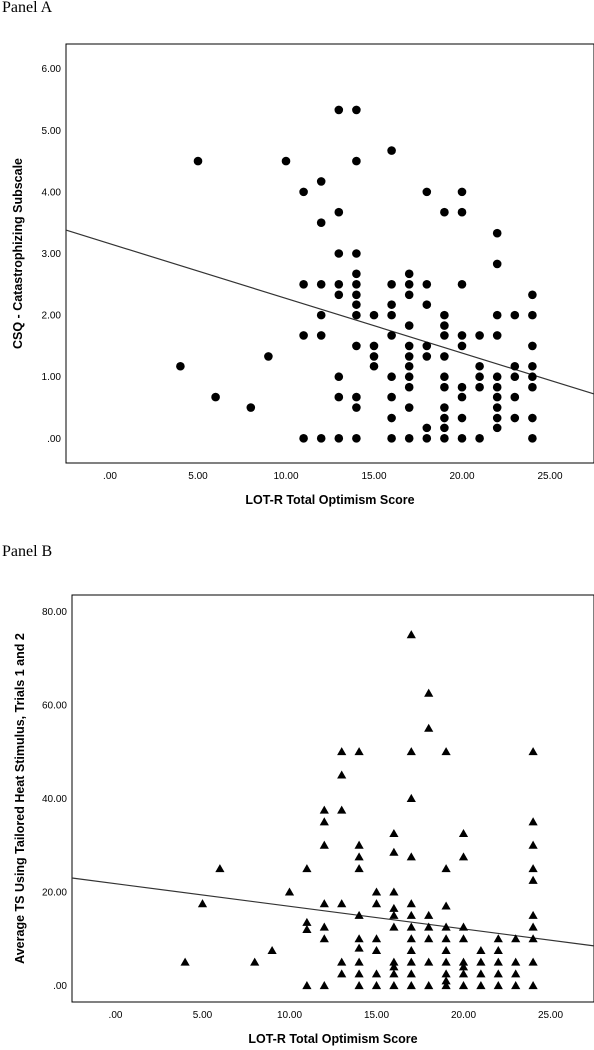 The image size is (594, 1050). I want to click on panel-b-label: Panel B, so click(27, 551).